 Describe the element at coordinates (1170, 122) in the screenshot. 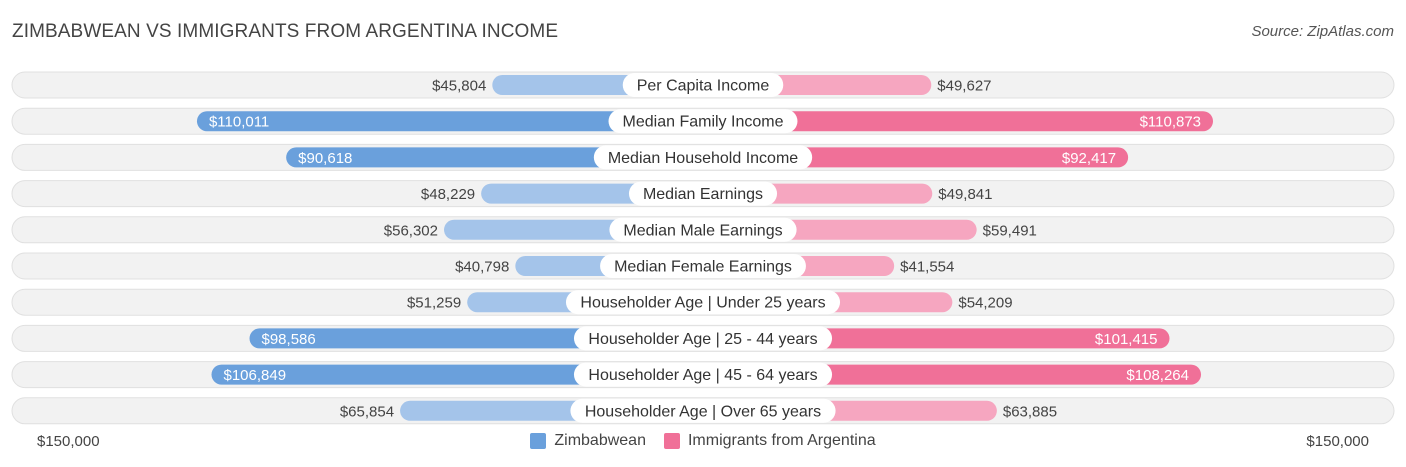

I see `value-label-argentina: $110,873` at that location.